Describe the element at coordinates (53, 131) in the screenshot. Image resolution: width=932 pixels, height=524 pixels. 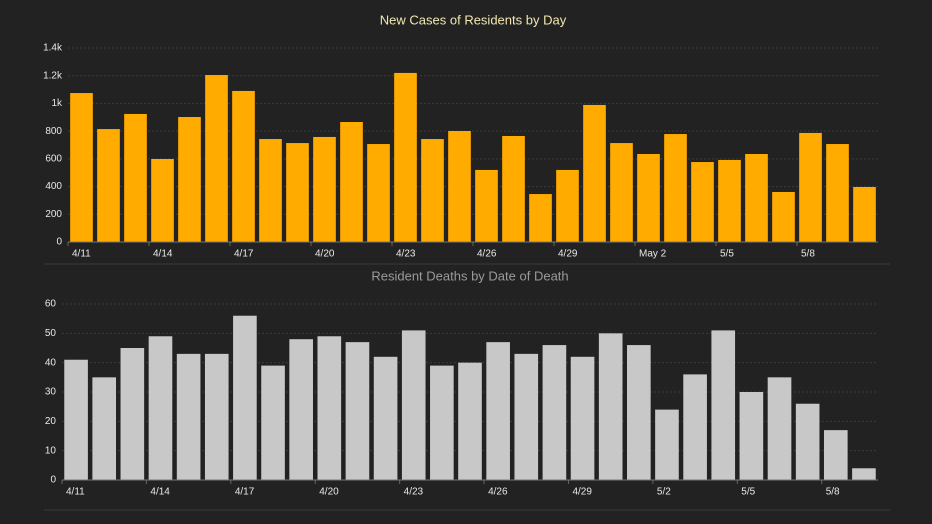
I see `y-tick-label: 800` at that location.